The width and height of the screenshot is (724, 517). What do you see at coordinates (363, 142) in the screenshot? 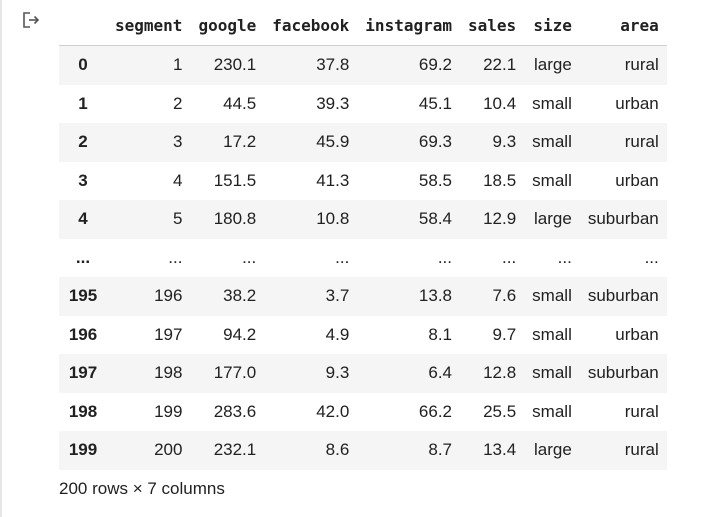
I see `table-row: 2 3 17.2 45.9 69.3 9.3 small rural` at bounding box center [363, 142].